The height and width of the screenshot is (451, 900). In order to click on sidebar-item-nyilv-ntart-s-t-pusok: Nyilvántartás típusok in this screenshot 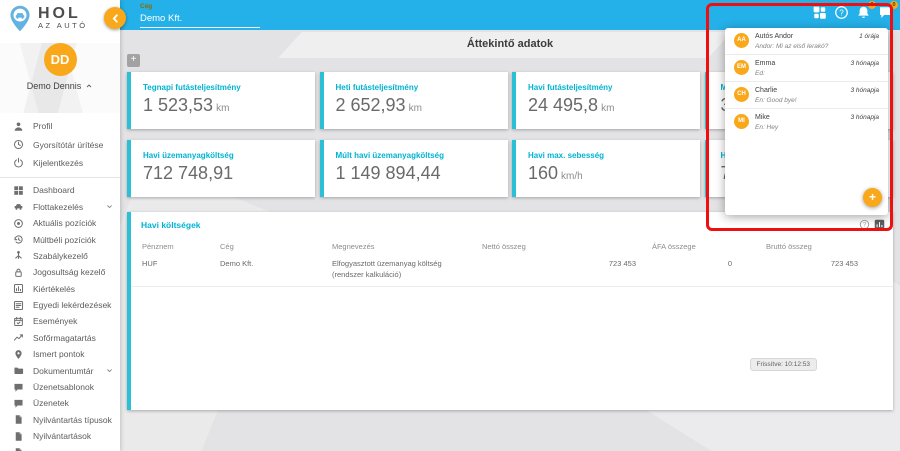, I will do `click(60, 420)`.